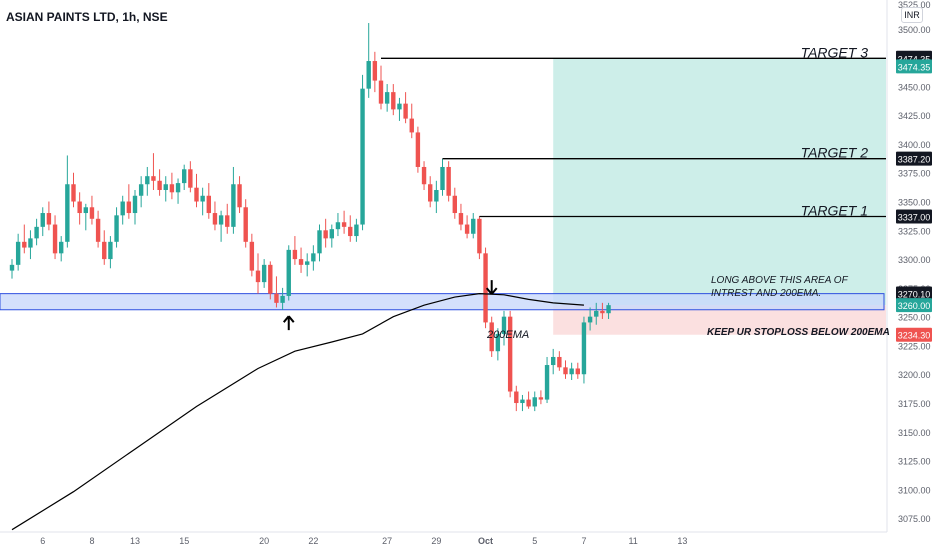 This screenshot has width=932, height=550. Describe the element at coordinates (534, 541) in the screenshot. I see `time-tick-label: 5` at that location.